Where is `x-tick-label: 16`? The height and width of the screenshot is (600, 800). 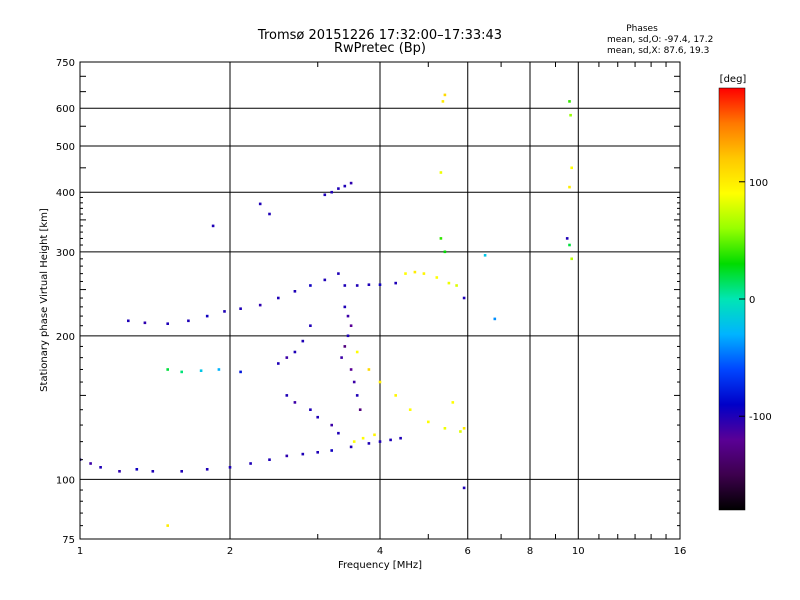
x-tick-label: 16 is located at coordinates (680, 551).